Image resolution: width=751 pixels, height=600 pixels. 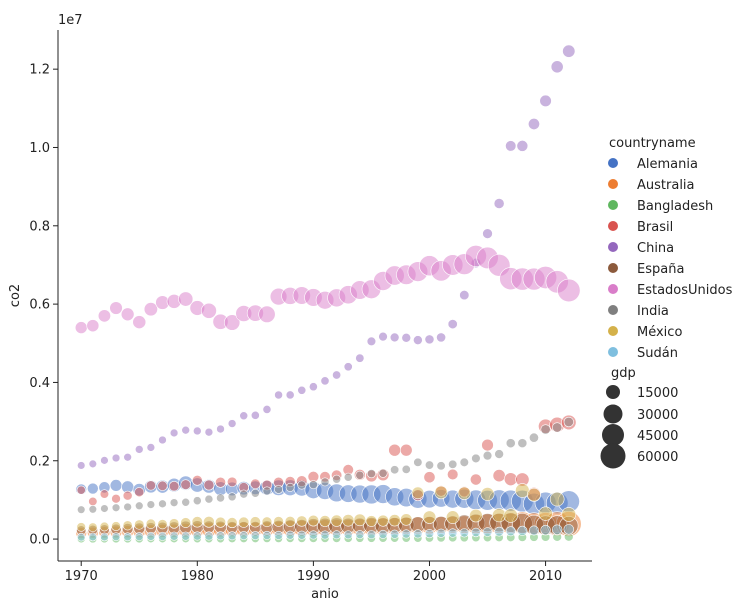 I want to click on y-tick-label: 1.2, so click(x=39, y=70).